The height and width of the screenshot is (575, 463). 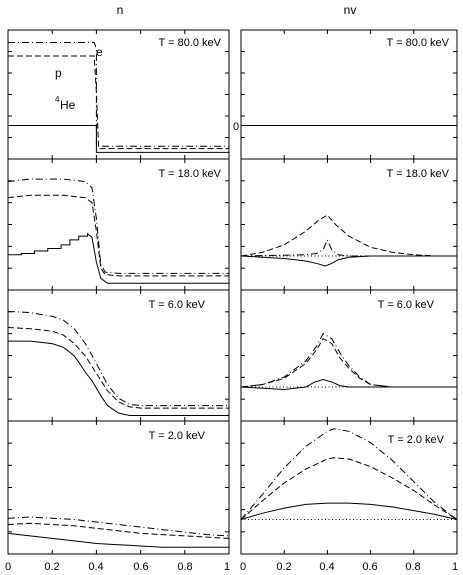 What do you see at coordinates (118, 102) in the screenshot?
I see `series-line-n-0-dashed` at bounding box center [118, 102].